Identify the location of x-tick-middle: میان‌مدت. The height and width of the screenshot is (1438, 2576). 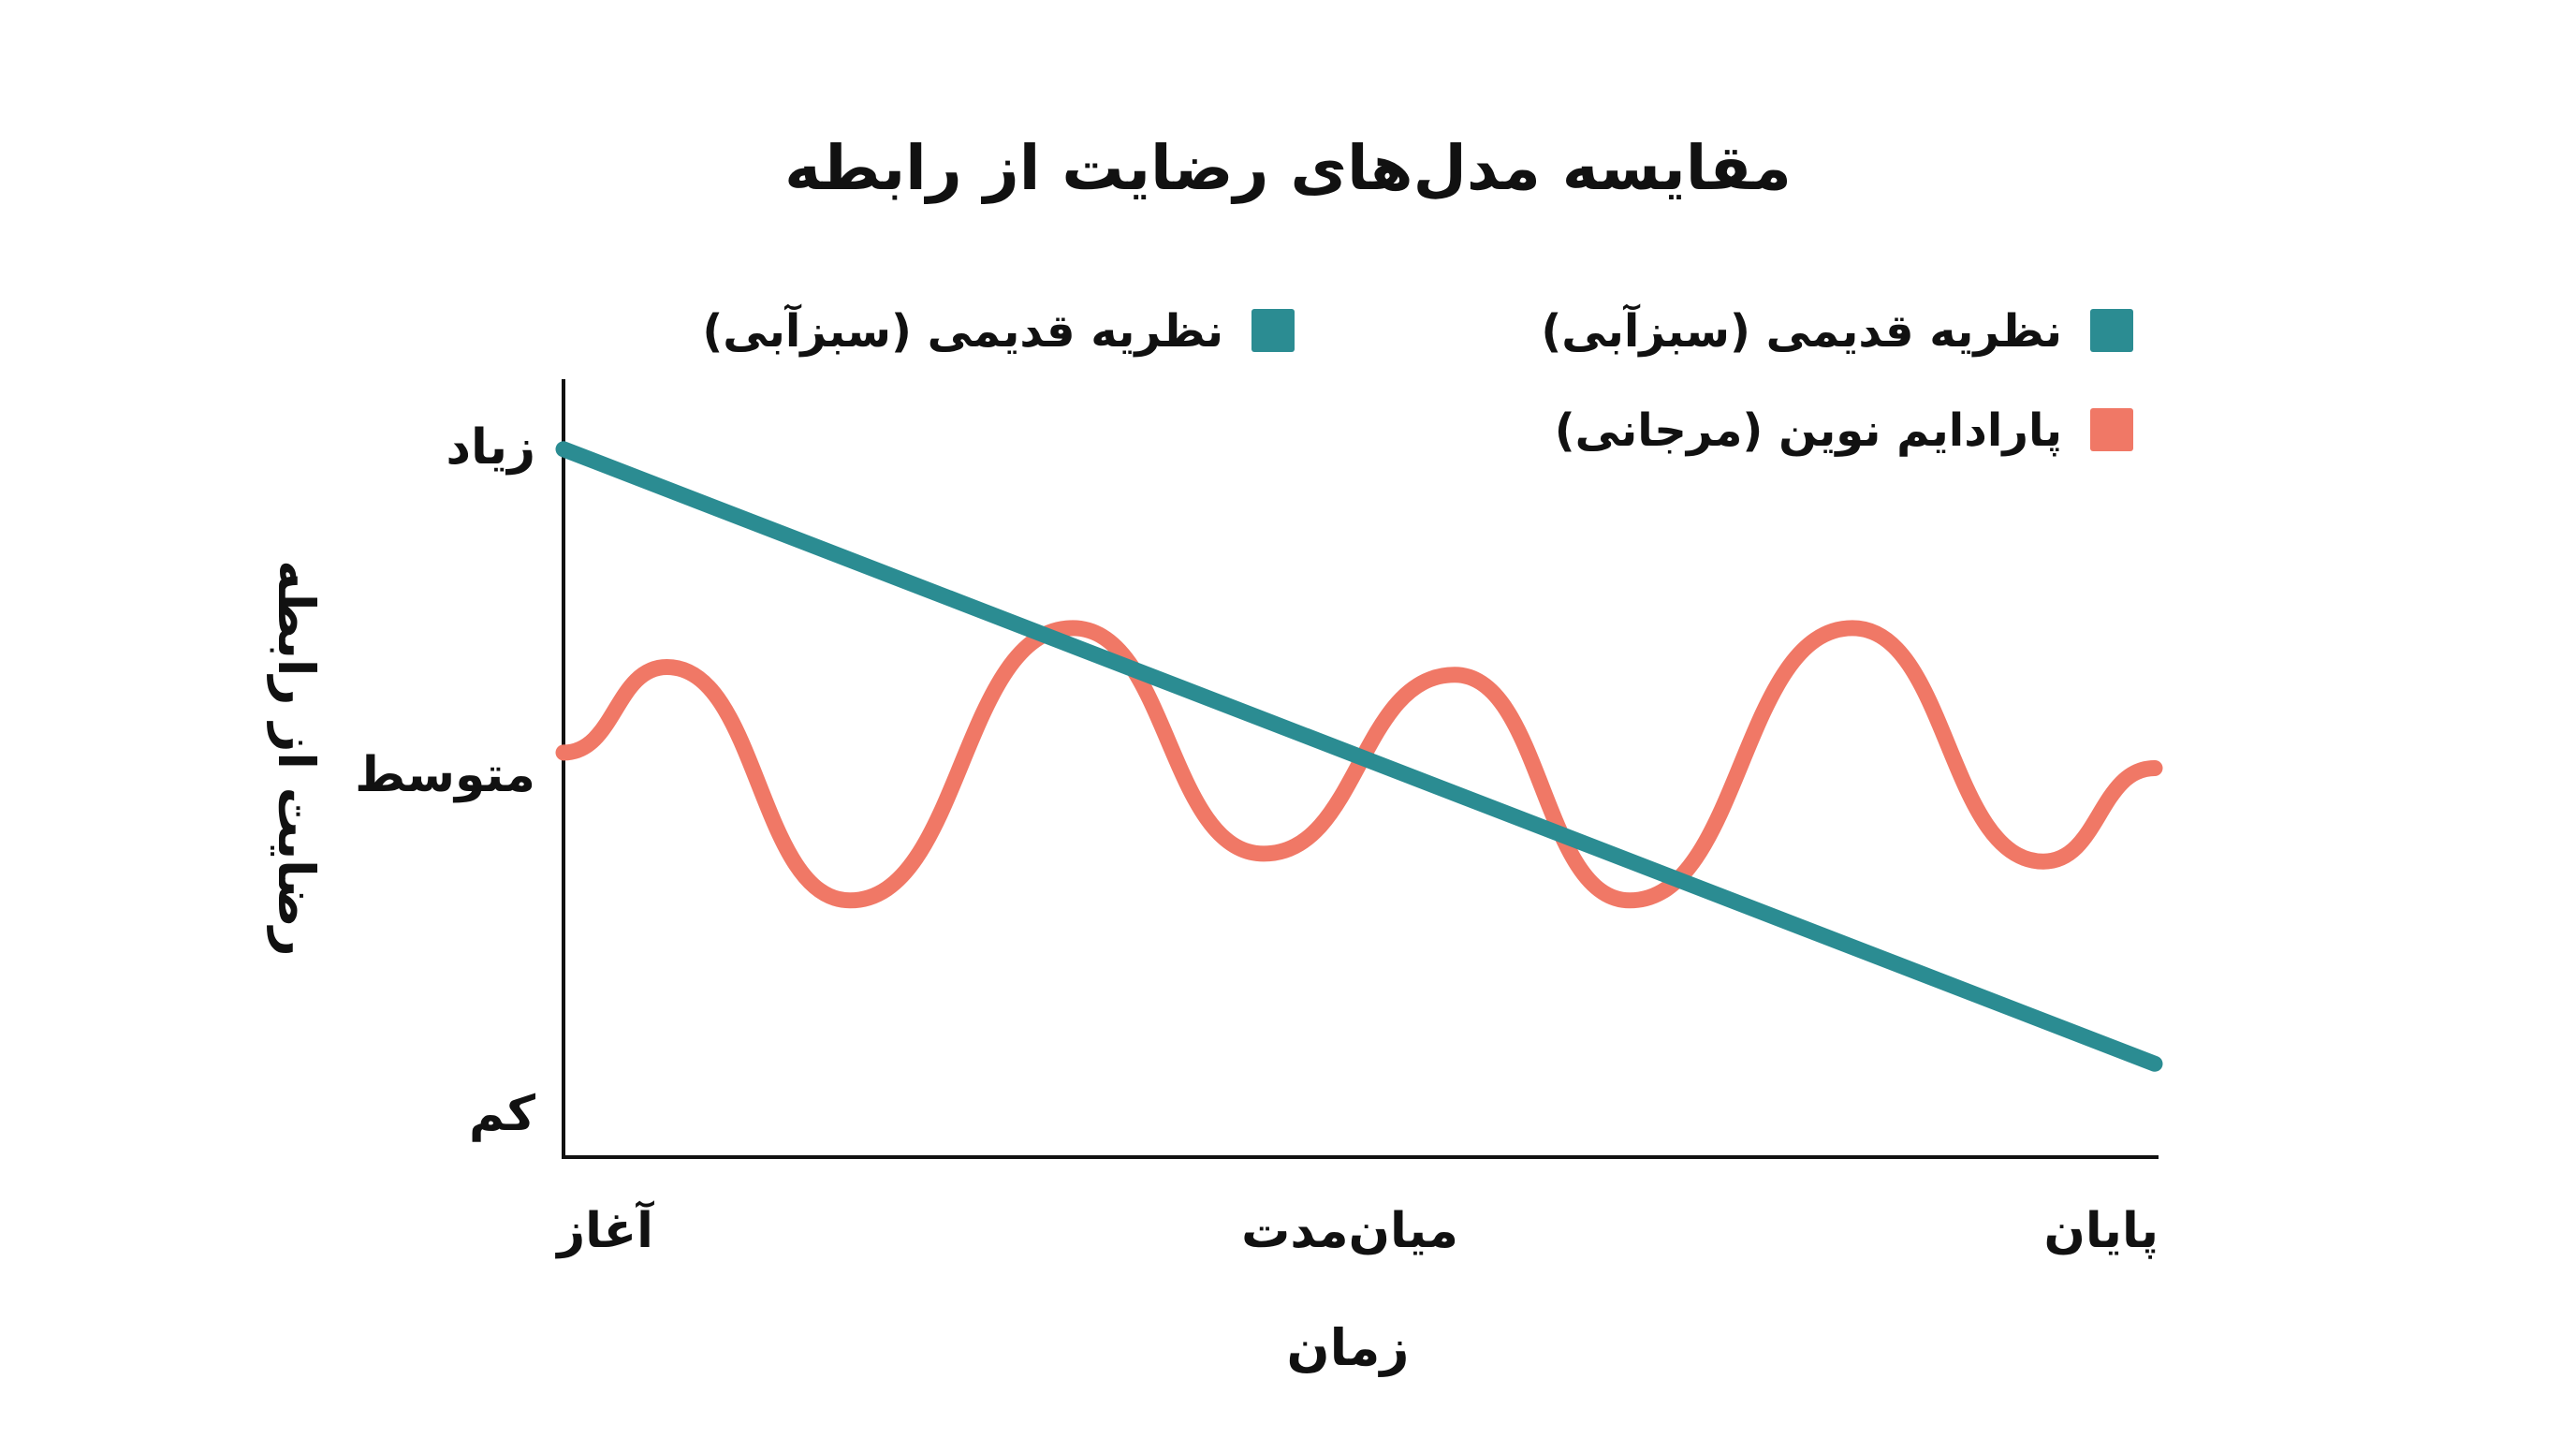
(1349, 1231).